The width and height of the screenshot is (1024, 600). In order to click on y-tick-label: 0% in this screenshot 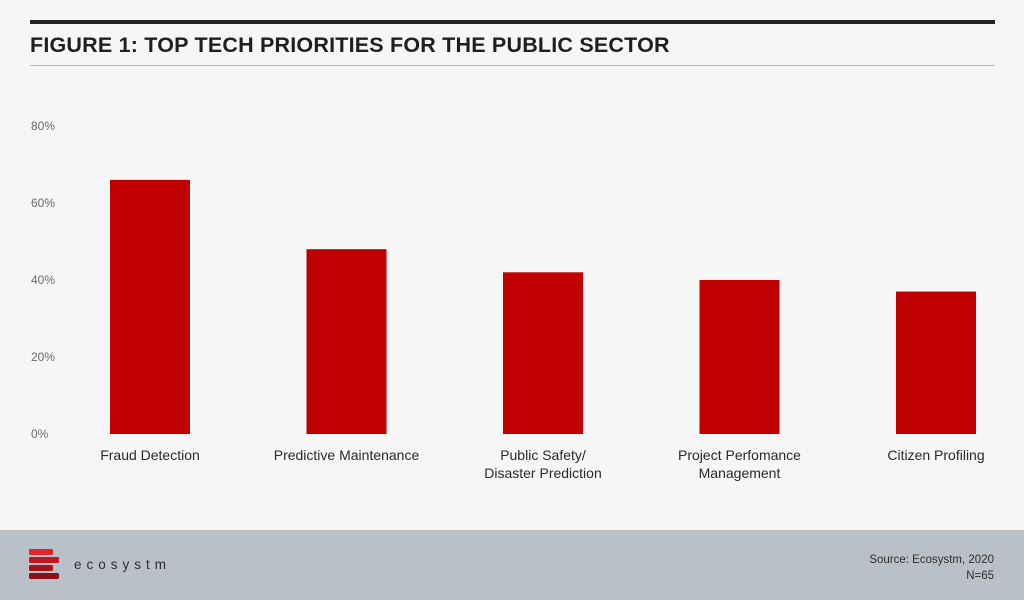, I will do `click(40, 434)`.